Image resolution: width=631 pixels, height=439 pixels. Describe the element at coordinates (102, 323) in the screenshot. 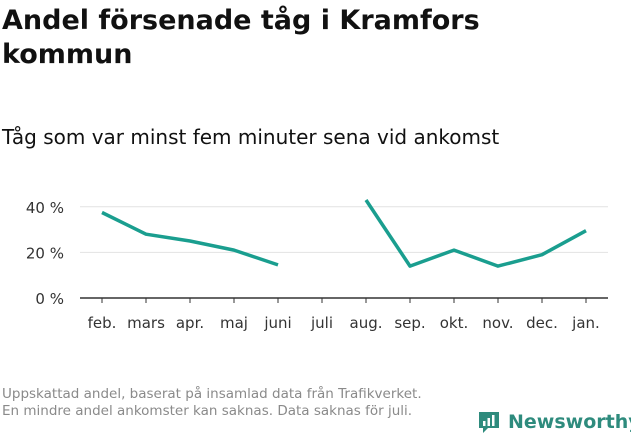

I see `x-tick-label: feb.` at that location.